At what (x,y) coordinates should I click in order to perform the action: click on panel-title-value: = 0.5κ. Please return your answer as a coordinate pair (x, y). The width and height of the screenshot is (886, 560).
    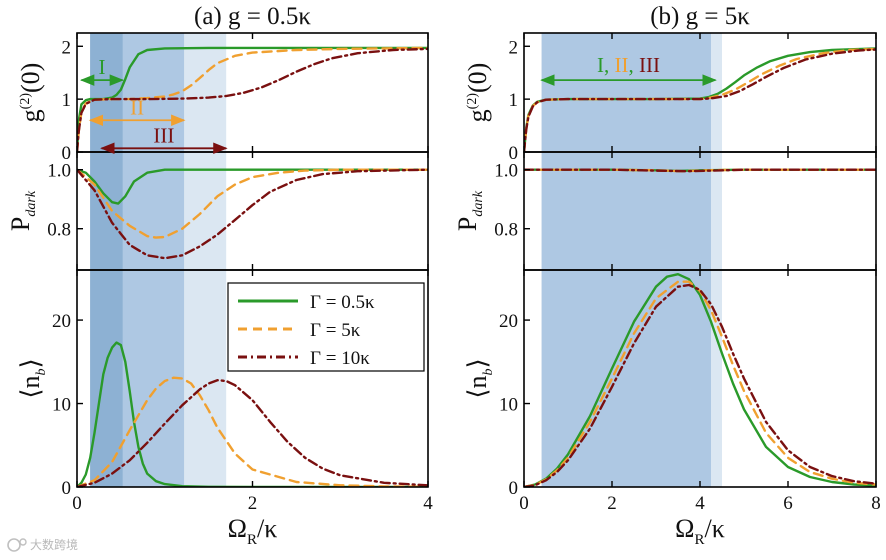
    Looking at the image, I should click on (279, 16).